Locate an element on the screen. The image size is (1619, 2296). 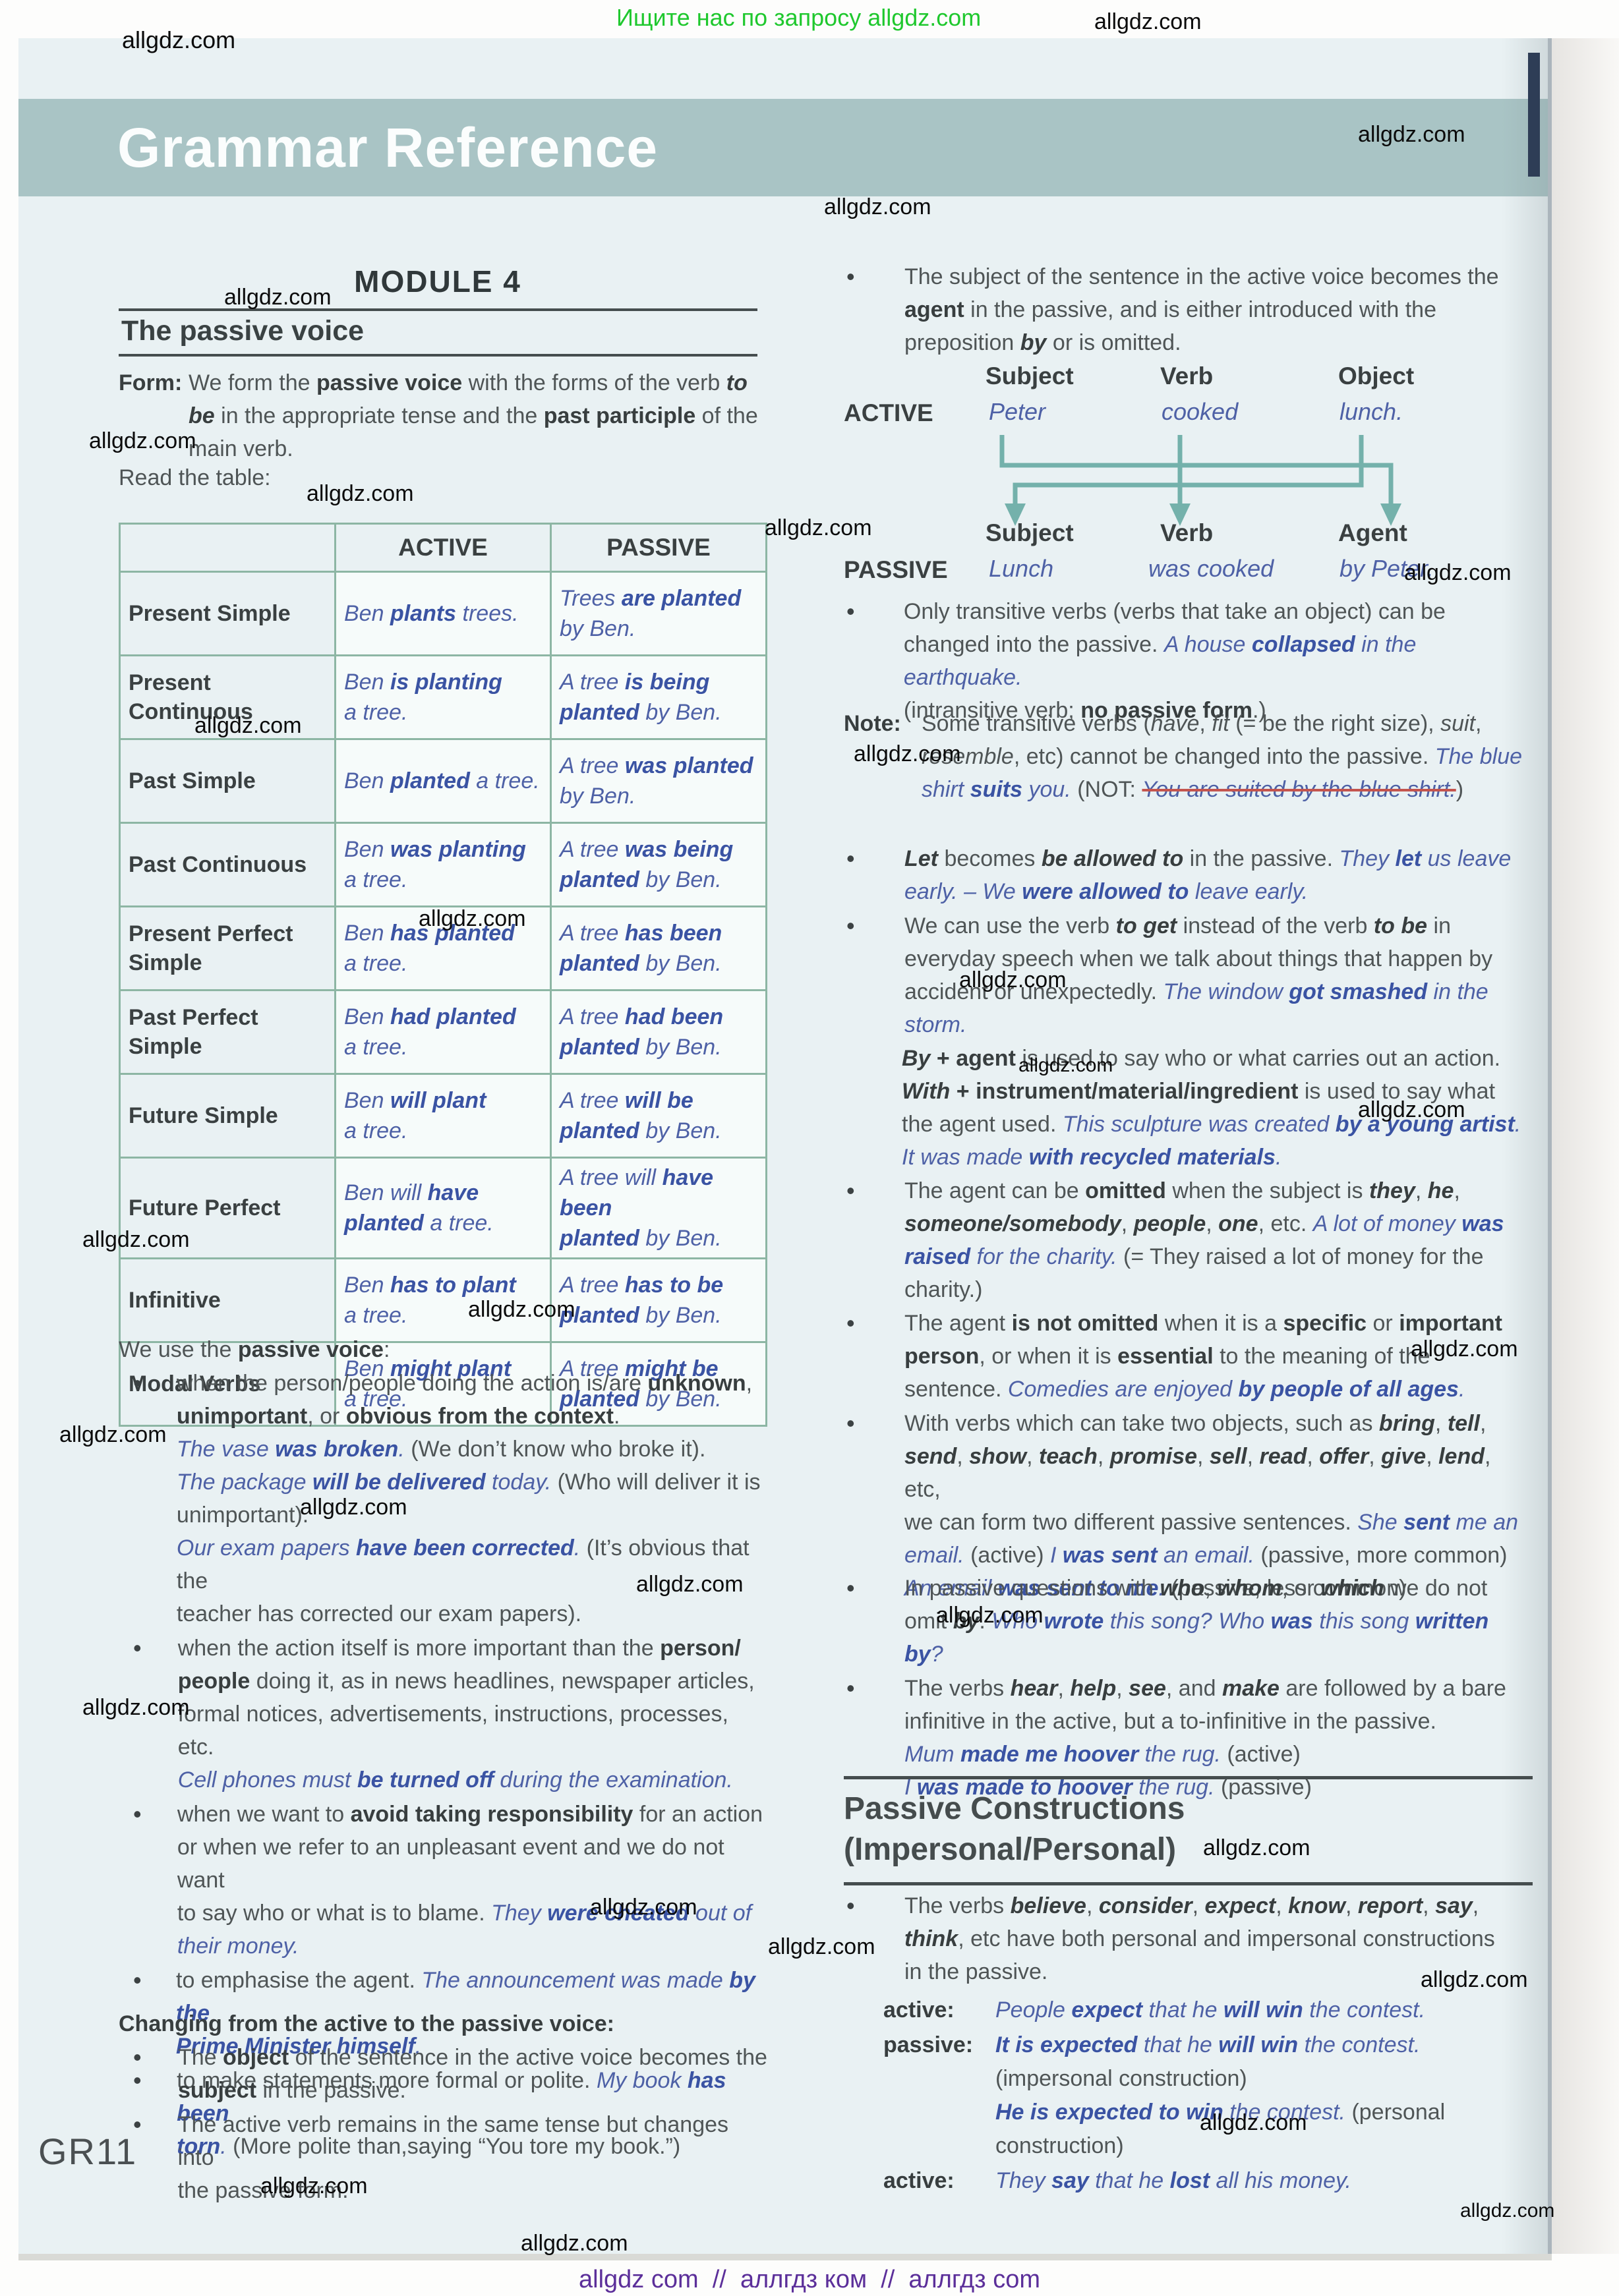
tense-cell: Modal Verbs is located at coordinates (227, 1384).